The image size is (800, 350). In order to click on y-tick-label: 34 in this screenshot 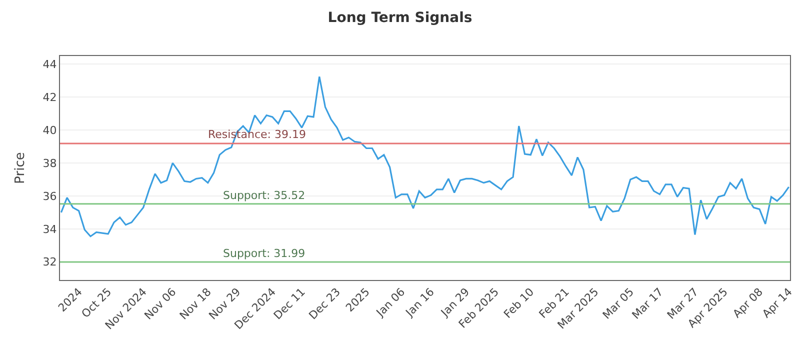, I will do `click(49, 229)`.